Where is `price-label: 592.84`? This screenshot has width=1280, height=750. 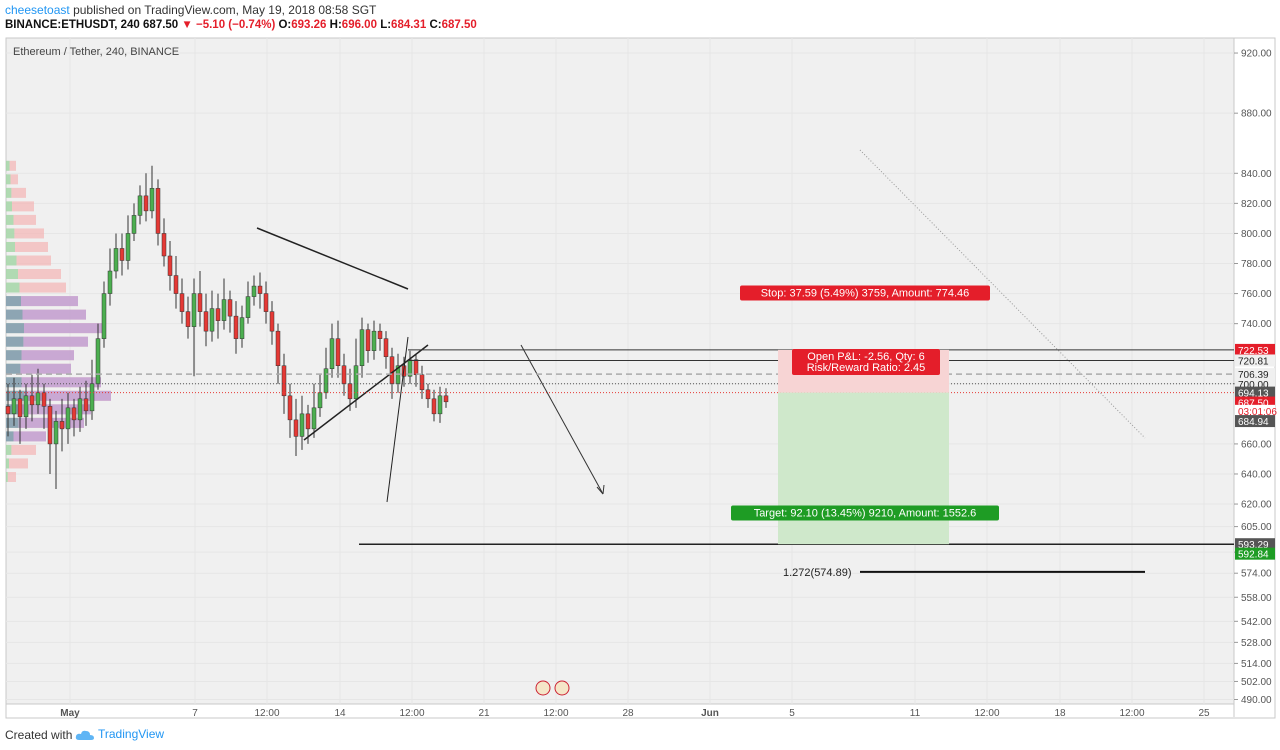
price-label: 592.84 is located at coordinates (1253, 555).